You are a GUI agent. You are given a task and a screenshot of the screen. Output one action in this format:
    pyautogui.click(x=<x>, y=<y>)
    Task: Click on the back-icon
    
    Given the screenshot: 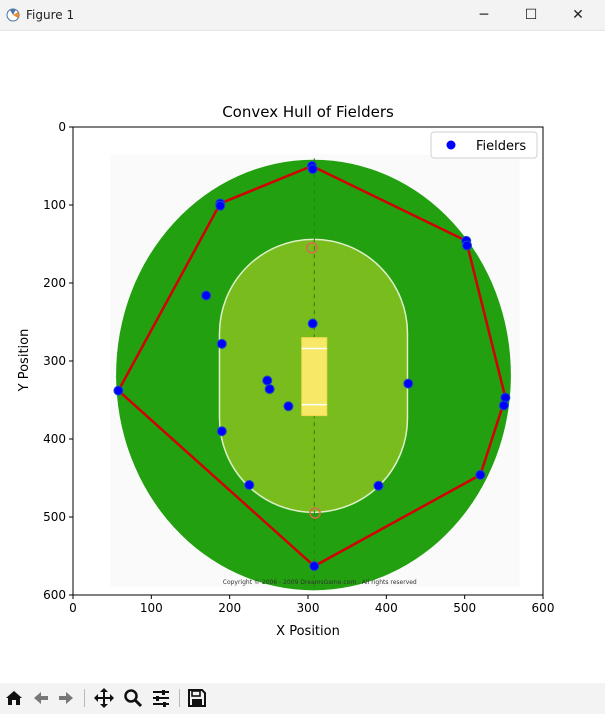 What is the action you would take?
    pyautogui.click(x=41, y=698)
    